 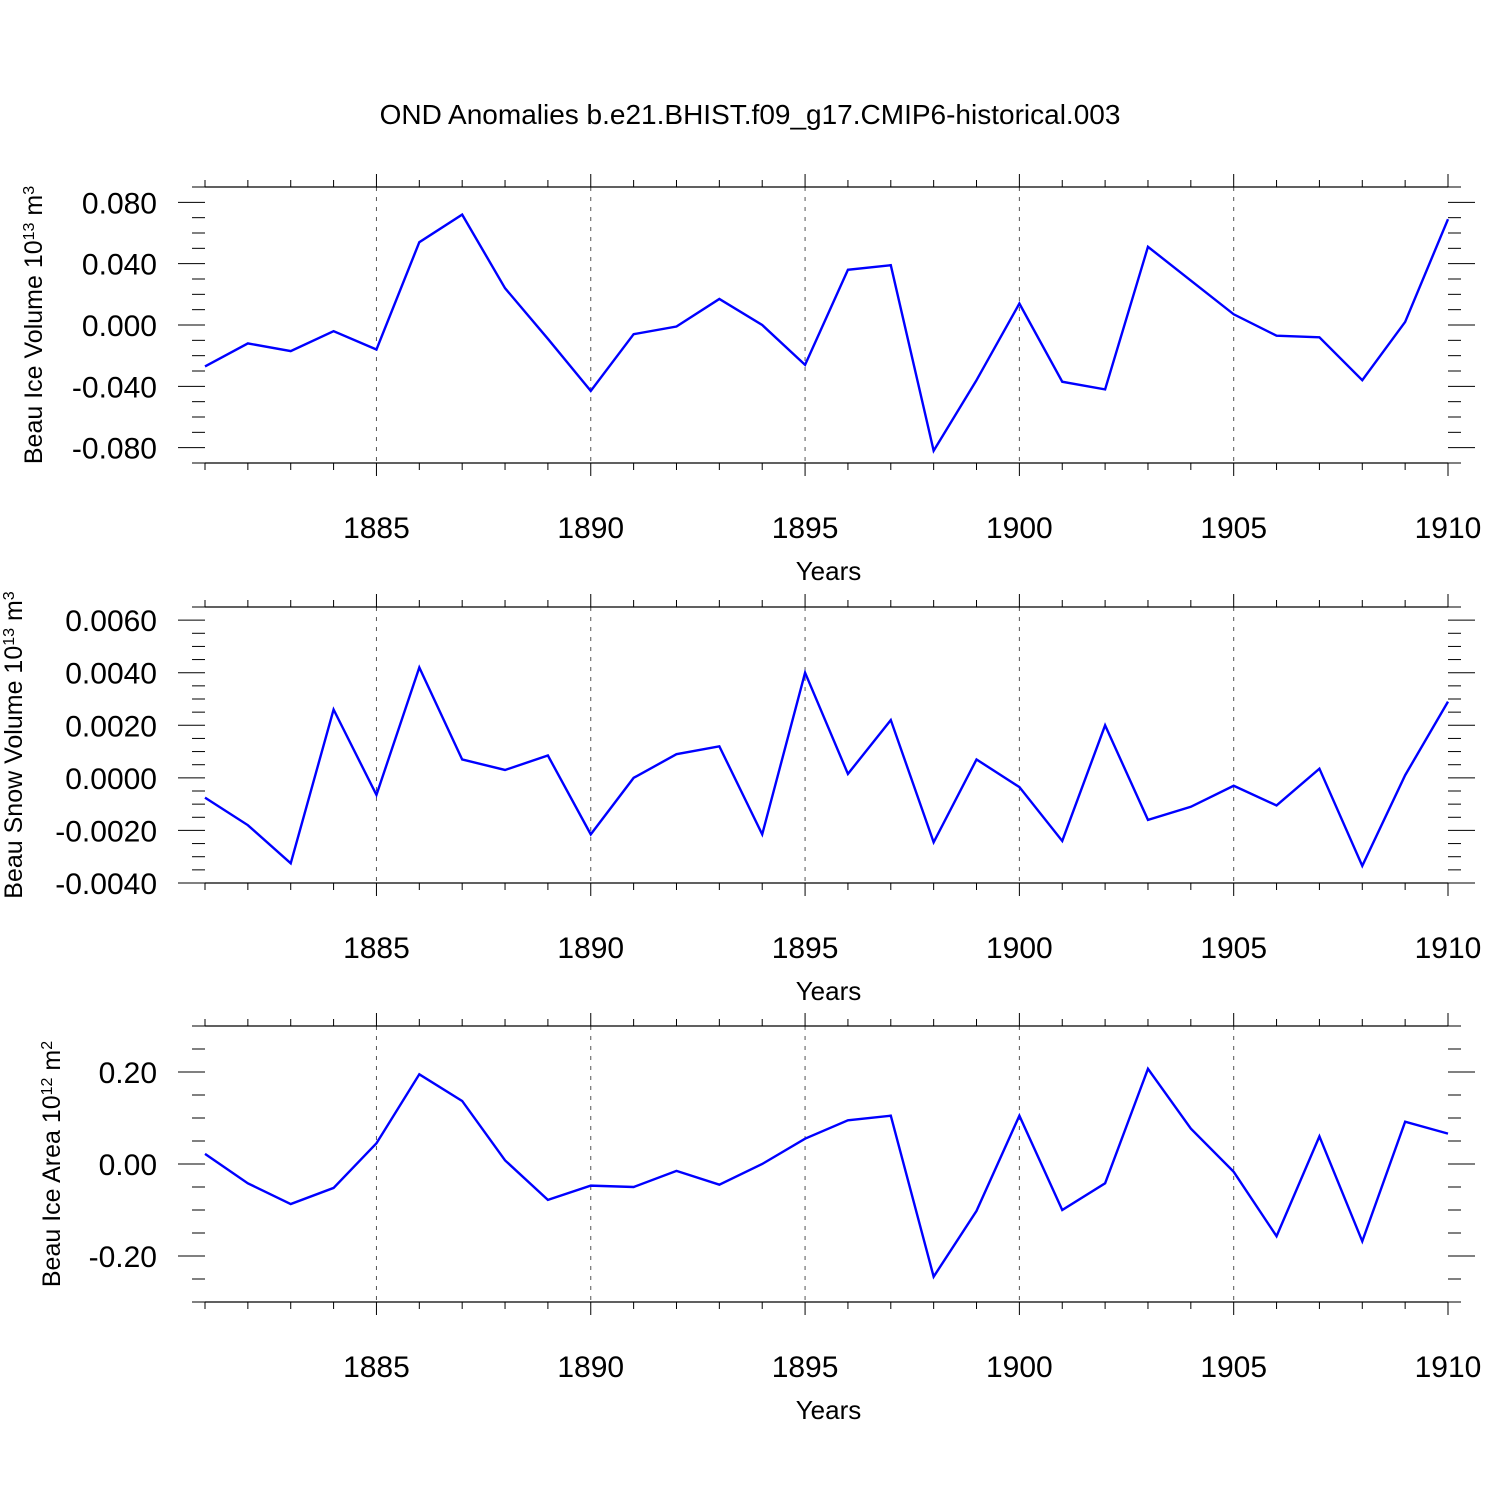 I want to click on y-tick-label: 0.0060, so click(x=111, y=621).